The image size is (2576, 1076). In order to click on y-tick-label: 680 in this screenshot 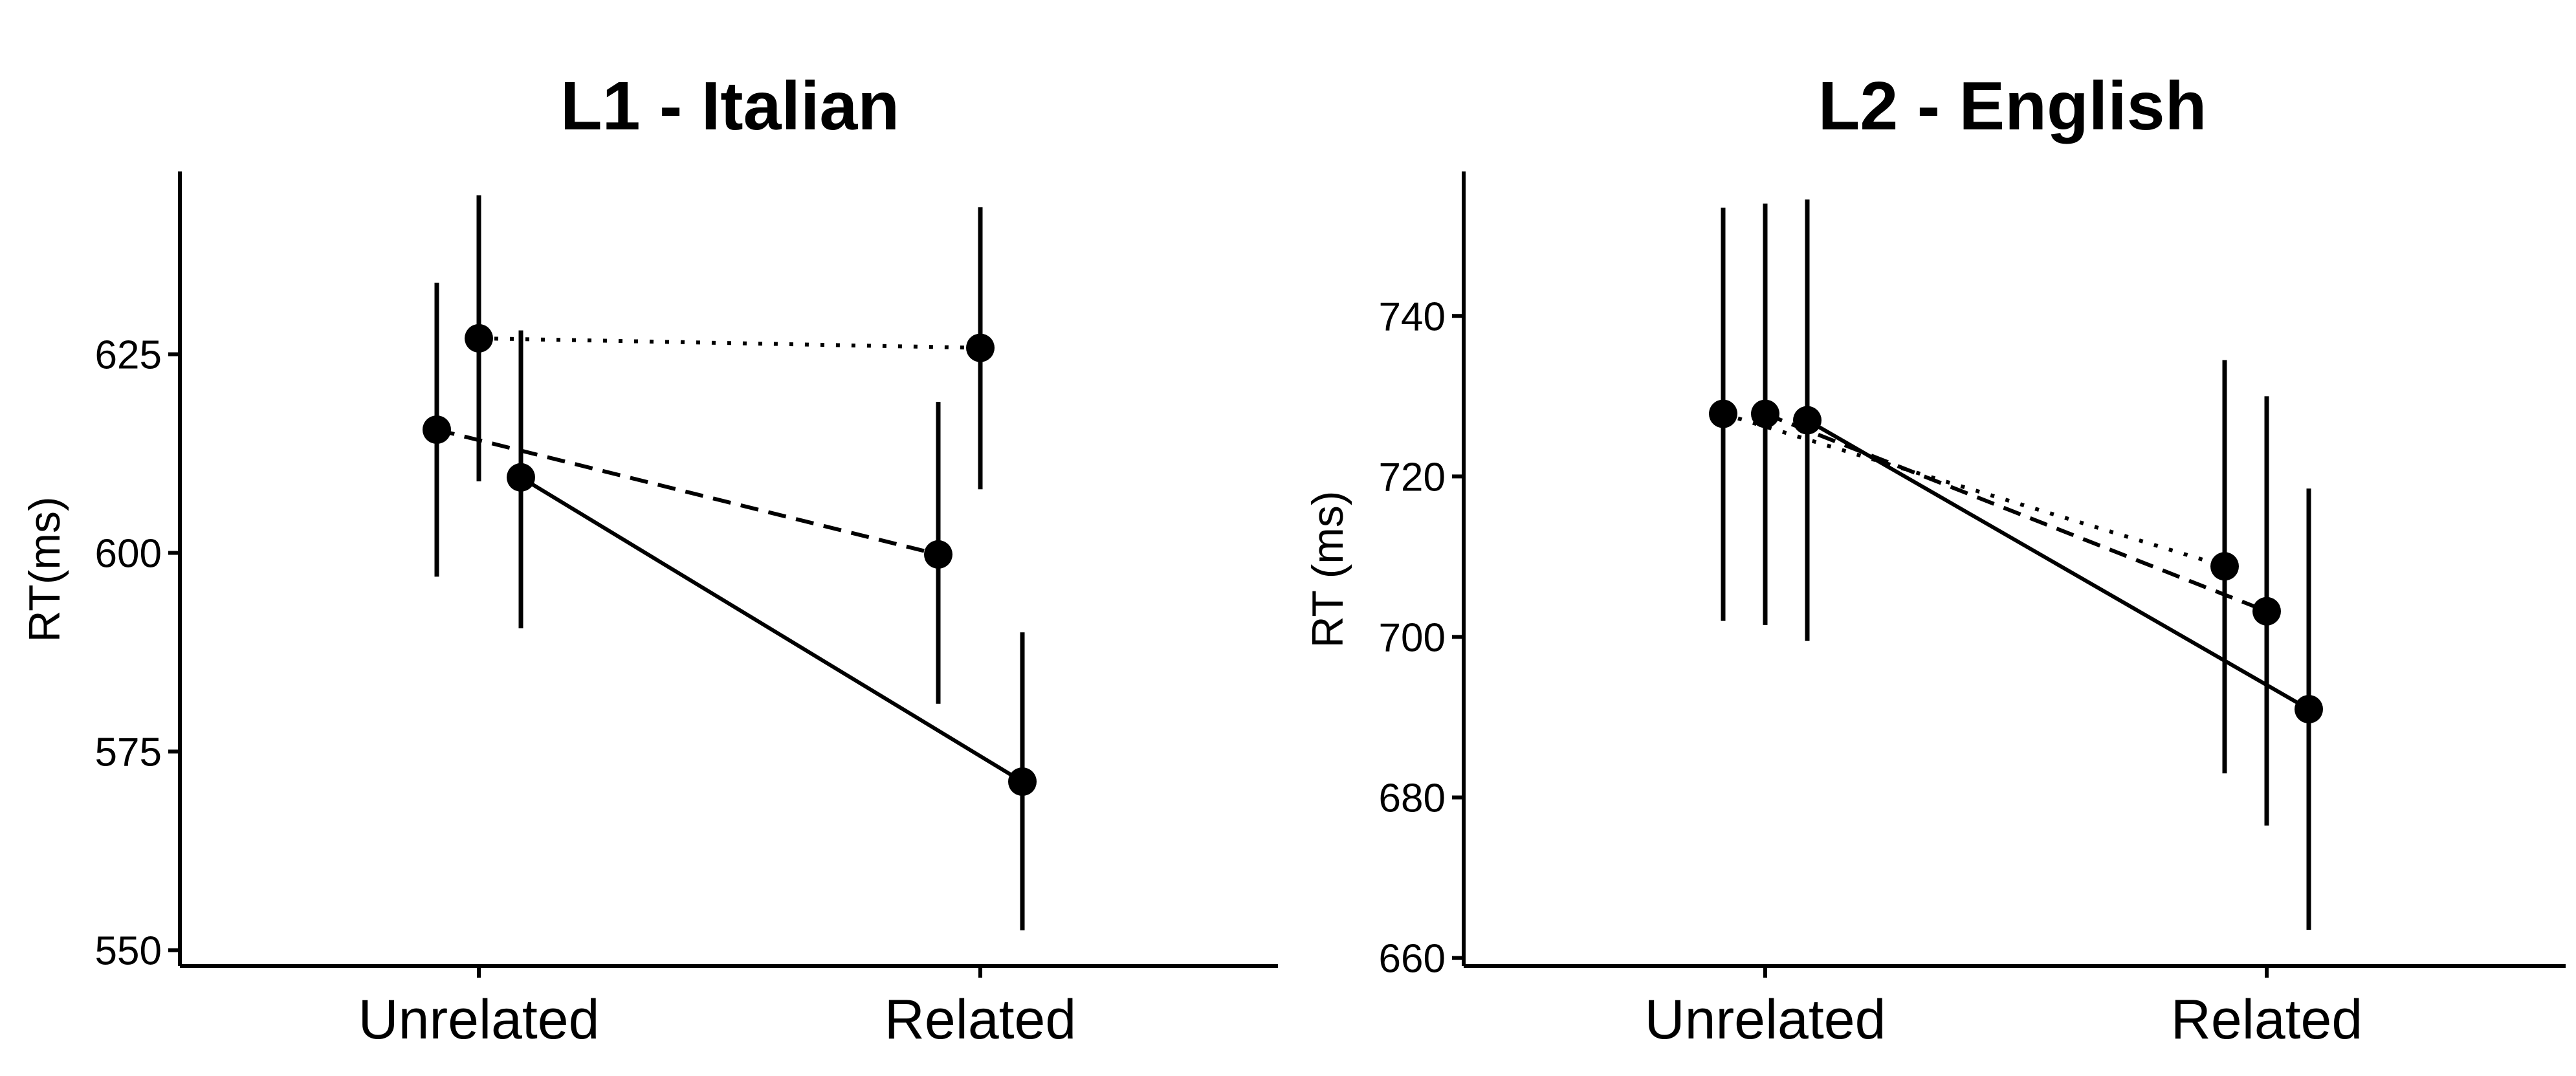, I will do `click(1413, 798)`.